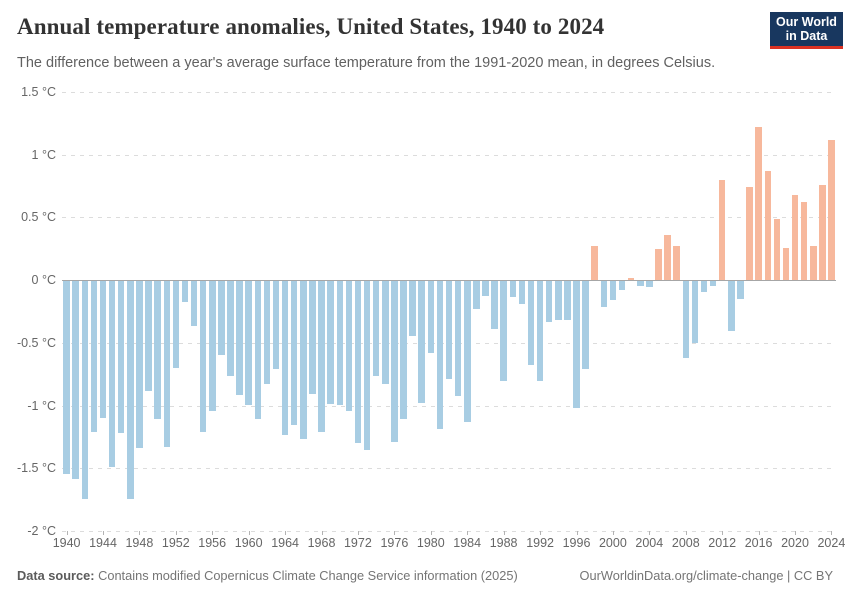 The height and width of the screenshot is (600, 850). Describe the element at coordinates (722, 230) in the screenshot. I see `bar-2012` at that location.